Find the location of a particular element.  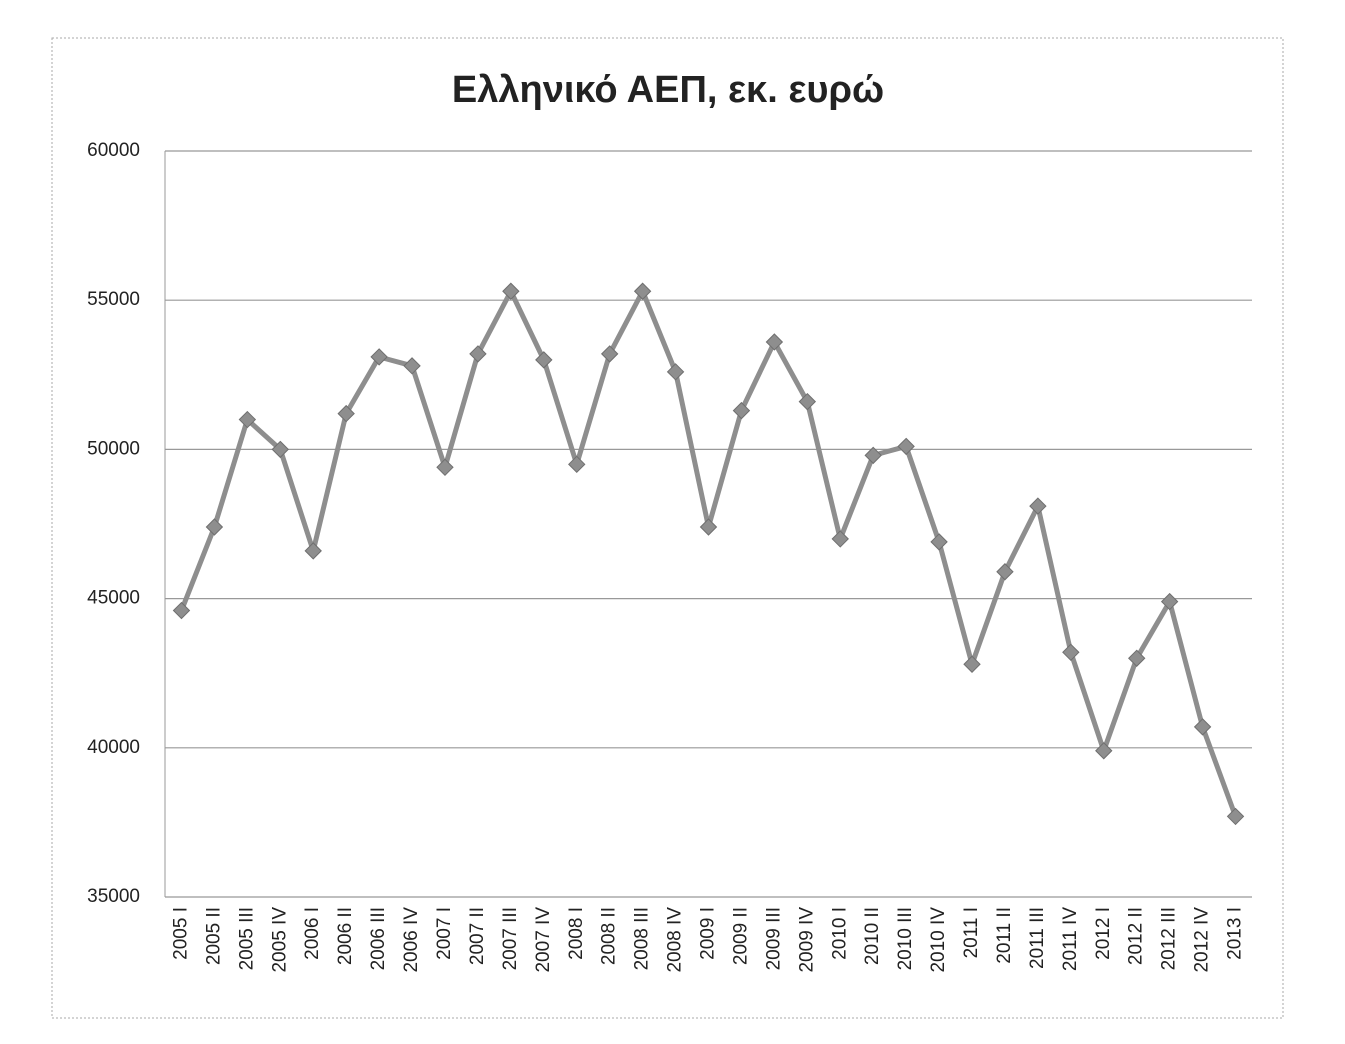

x-tick-label: 2005 II is located at coordinates (213, 936).